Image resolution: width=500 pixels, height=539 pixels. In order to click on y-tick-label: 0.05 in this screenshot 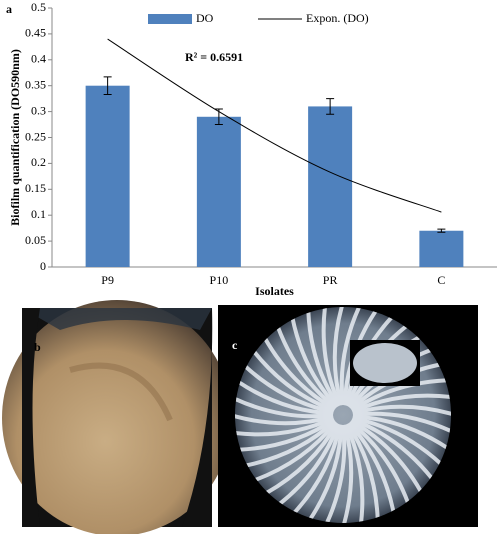, I will do `click(35, 240)`.